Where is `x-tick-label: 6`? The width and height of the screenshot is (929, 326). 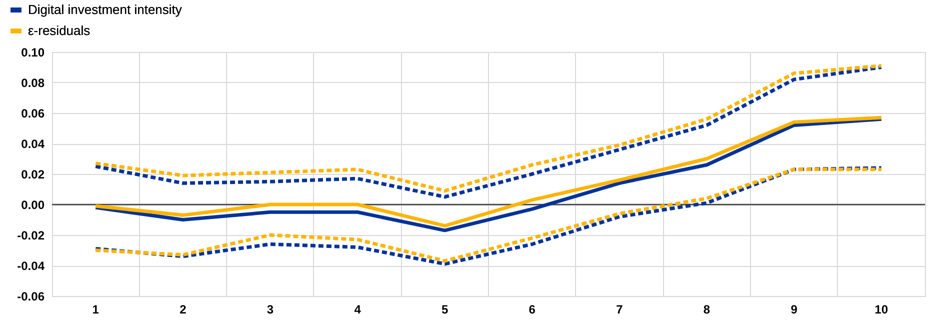
x-tick-label: 6 is located at coordinates (532, 309).